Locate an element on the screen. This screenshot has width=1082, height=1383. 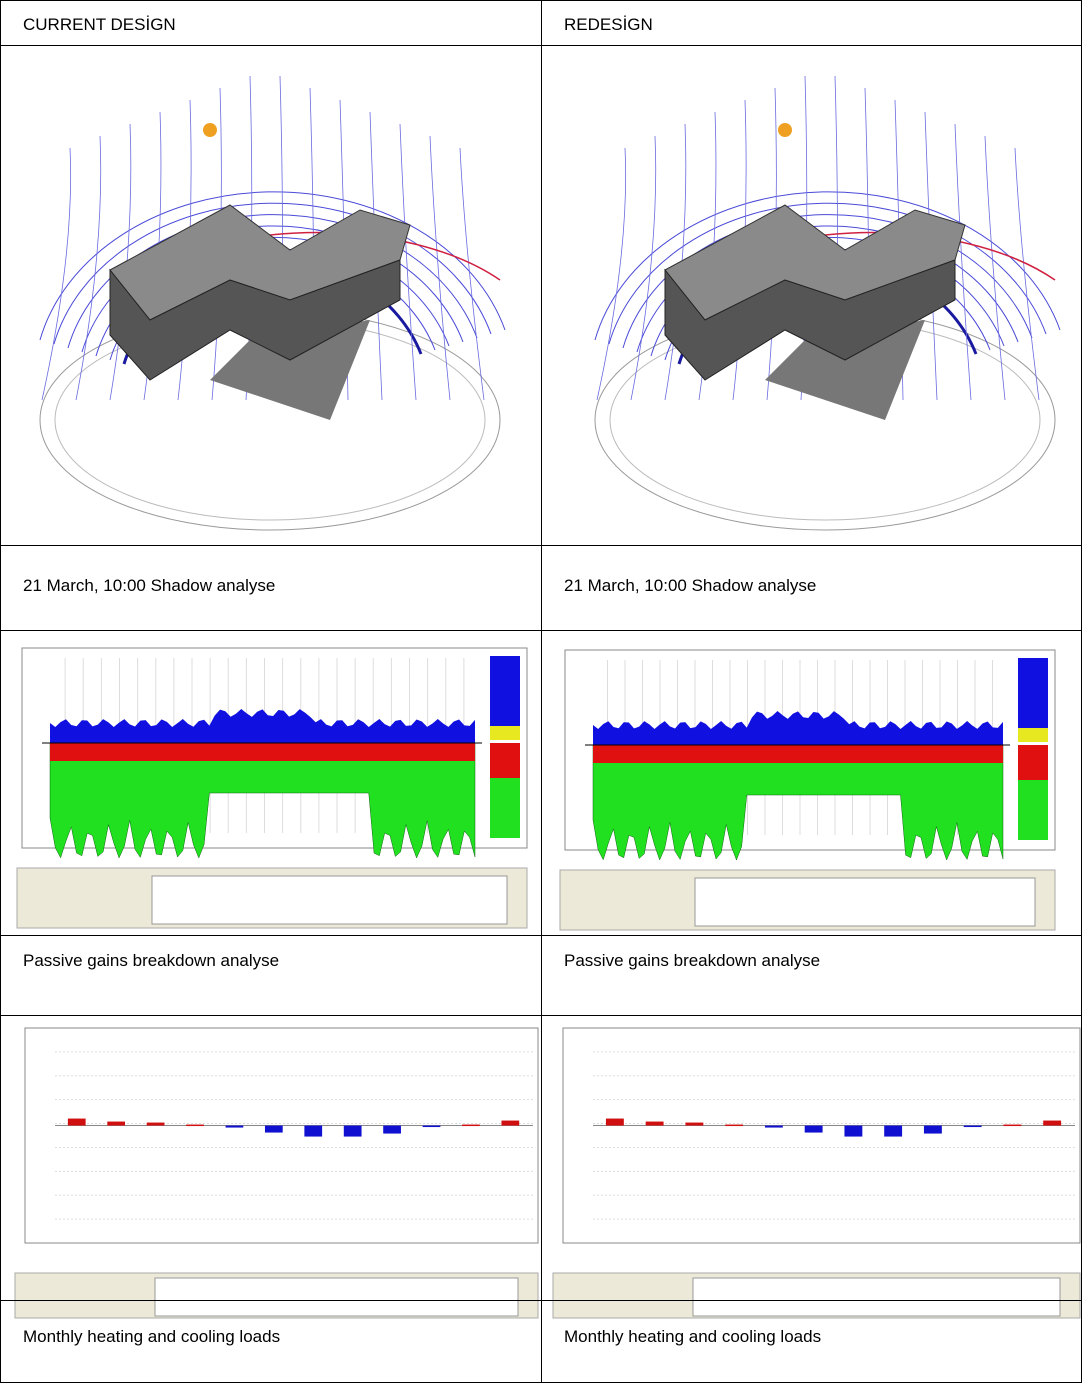
header-cell: CURRENT DESİGN is located at coordinates (271, 23).